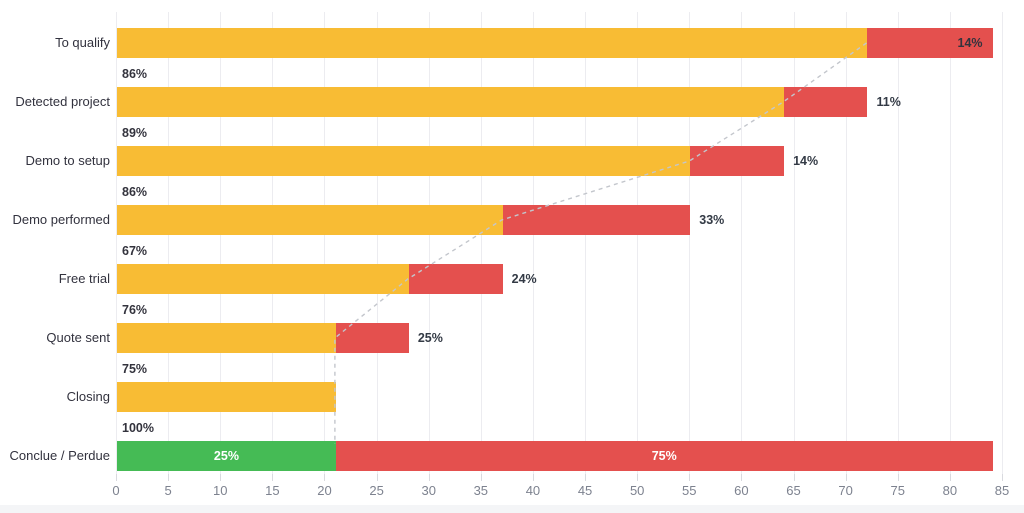 Image resolution: width=1024 pixels, height=513 pixels. I want to click on x-axis-tick-label: 5, so click(168, 490).